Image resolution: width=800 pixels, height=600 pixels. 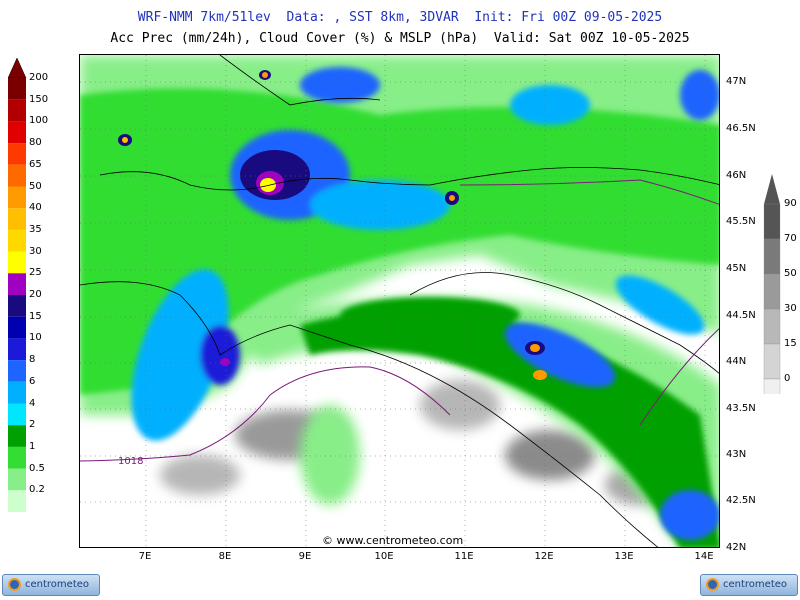 What do you see at coordinates (35, 273) in the screenshot?
I see `precip-scale-label: 25` at bounding box center [35, 273].